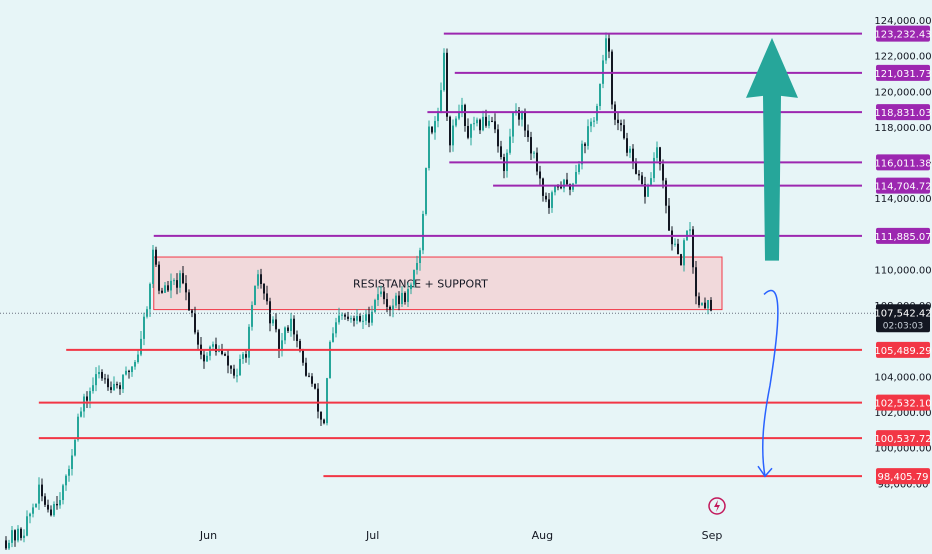  I want to click on resistance-price-label: 118,831.03, so click(902, 113).